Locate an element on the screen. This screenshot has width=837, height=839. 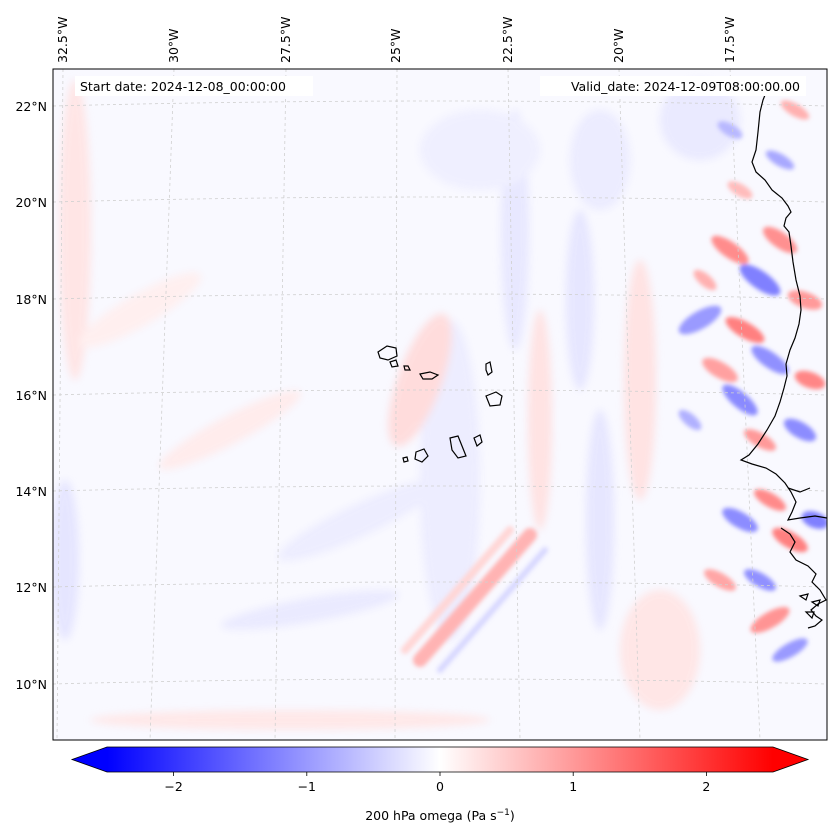
colorbar-ticks: −2 −1 0 1 2 is located at coordinates (437, 783).